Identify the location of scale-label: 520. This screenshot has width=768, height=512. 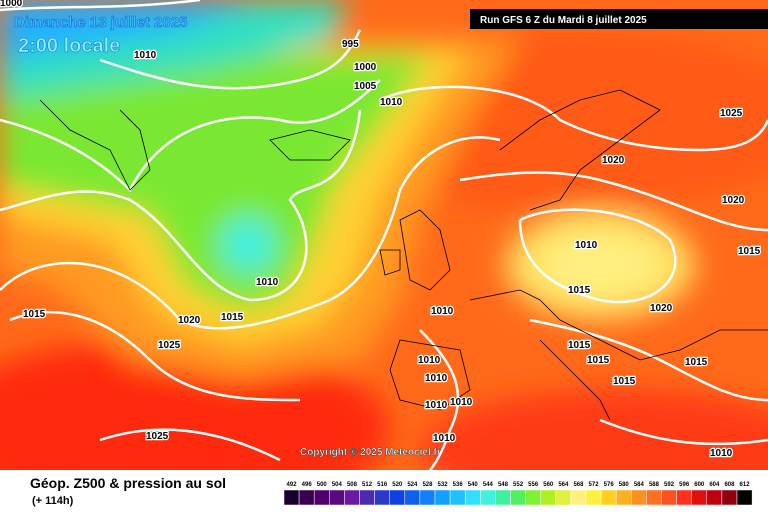
(397, 485).